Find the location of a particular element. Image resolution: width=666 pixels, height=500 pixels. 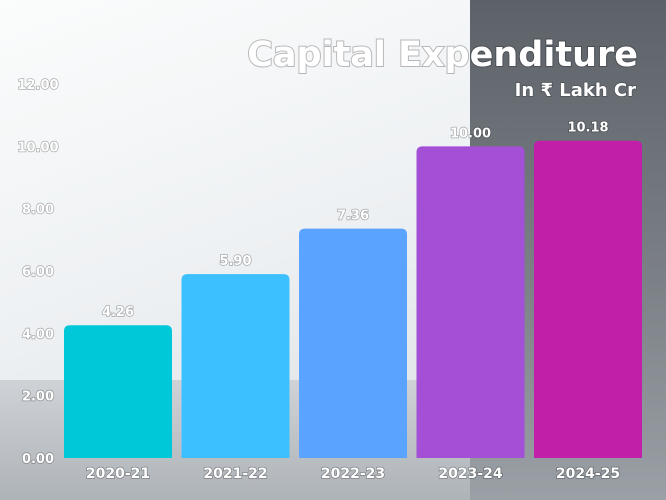

y-tick-label: 6.00 is located at coordinates (38, 272).